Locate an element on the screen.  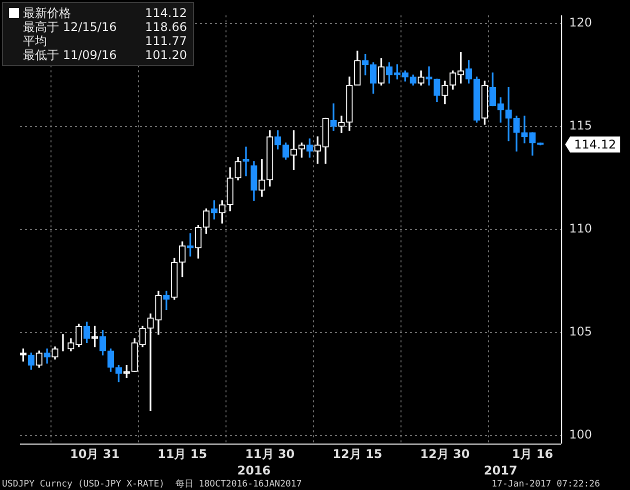
annotation: 最新价格 is located at coordinates (47, 13).